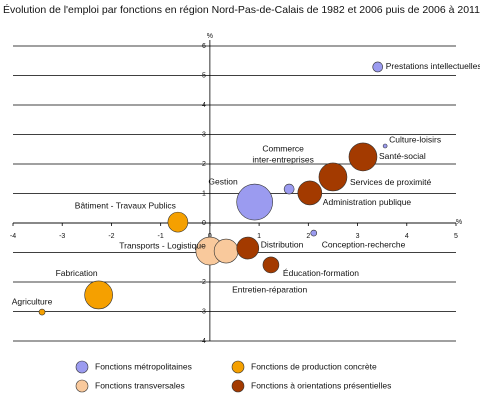  Describe the element at coordinates (364, 244) in the screenshot. I see `point-label: Conception-recherche` at that location.